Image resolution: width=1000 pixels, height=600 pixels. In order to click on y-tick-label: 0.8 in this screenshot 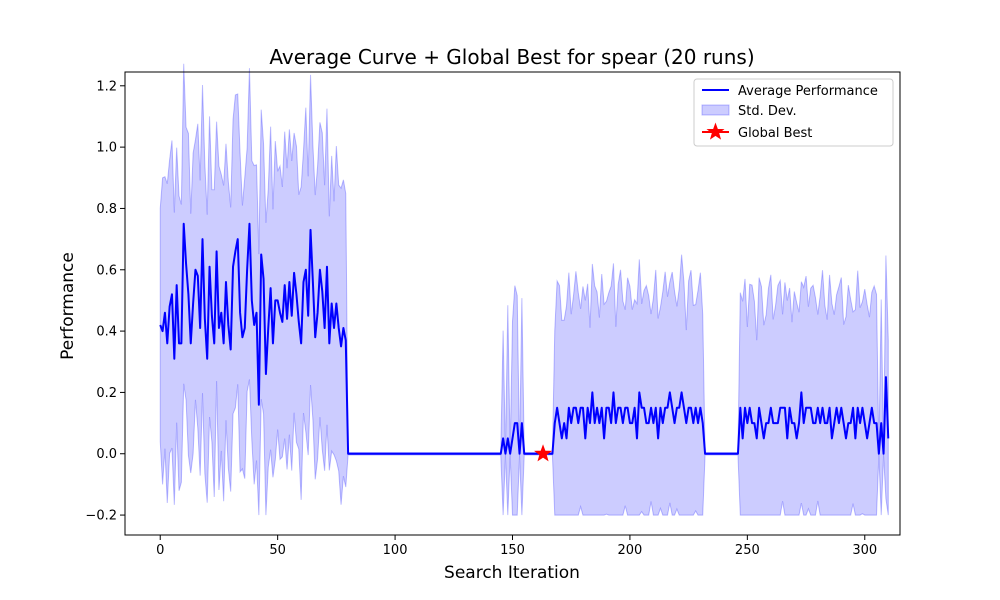, I will do `click(106, 209)`.